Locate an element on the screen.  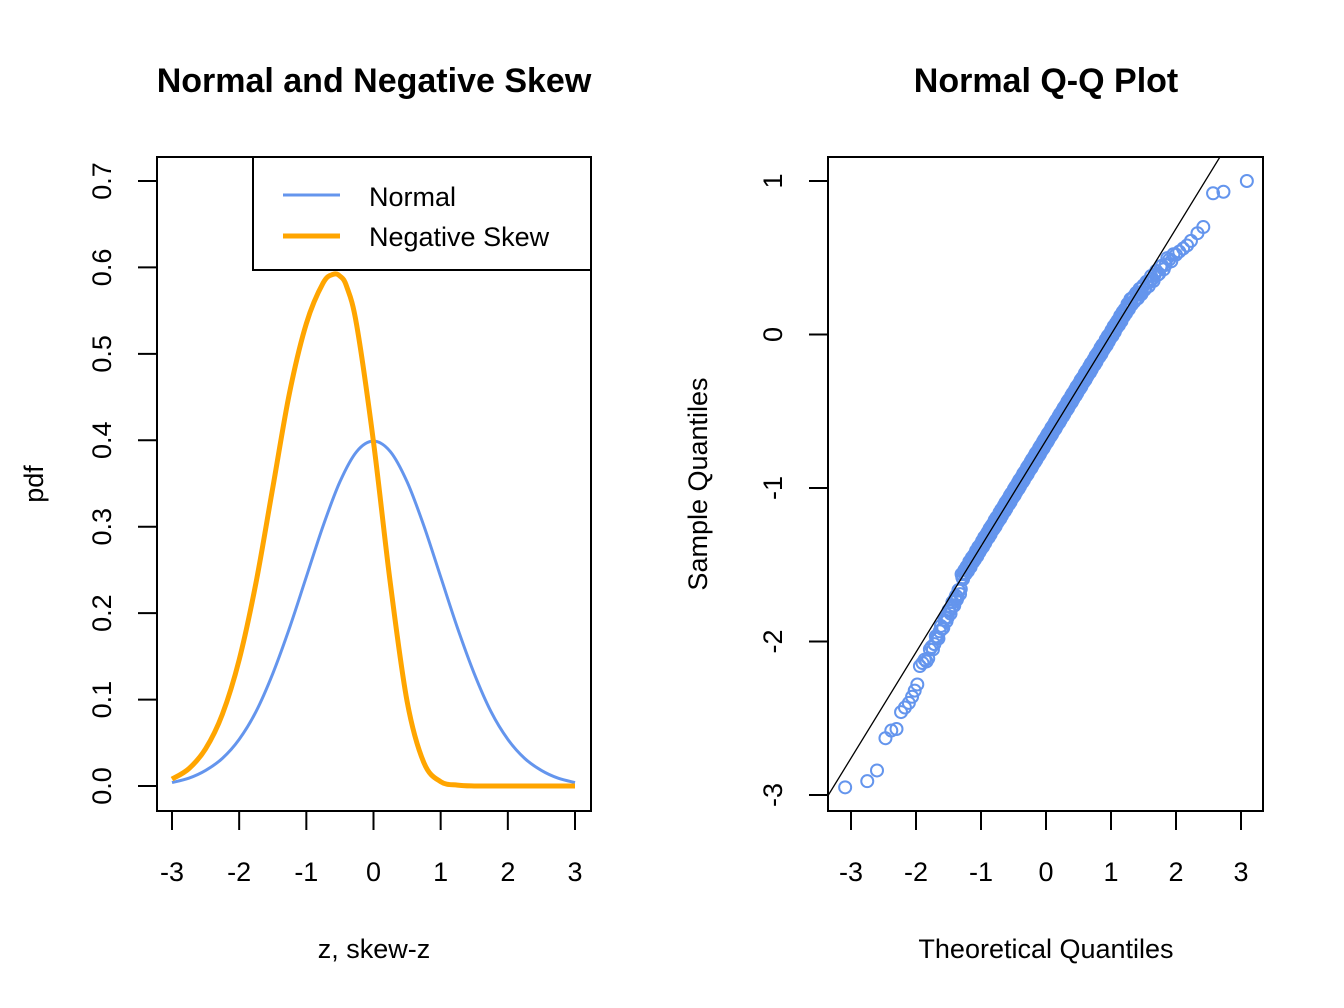
density-x-axis-label: z, skew-z is located at coordinates (374, 949).